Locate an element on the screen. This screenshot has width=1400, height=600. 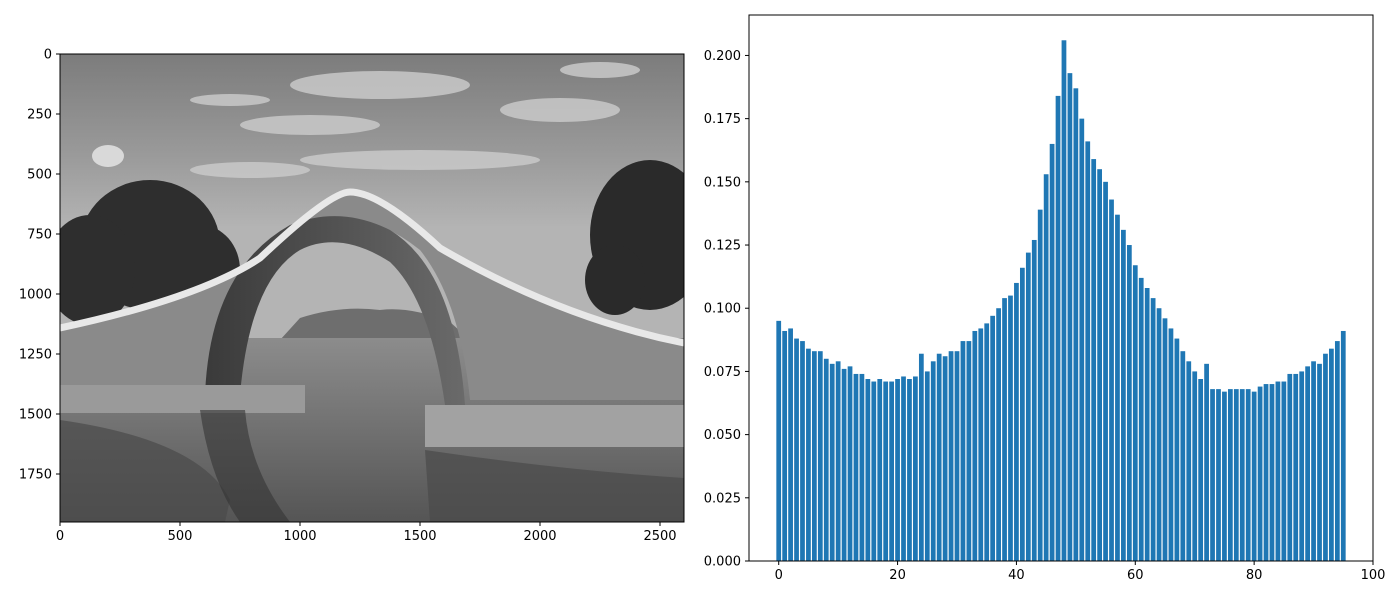
bar-y-tick-label: 0.175 is located at coordinates (722, 119).